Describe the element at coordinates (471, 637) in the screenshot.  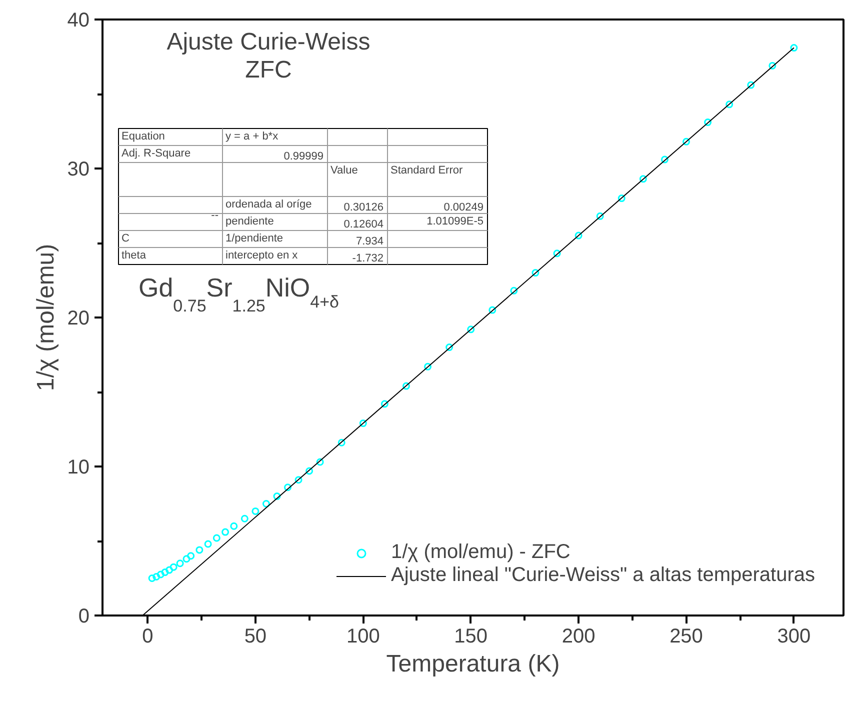
I see `x-tick-label: 150` at that location.